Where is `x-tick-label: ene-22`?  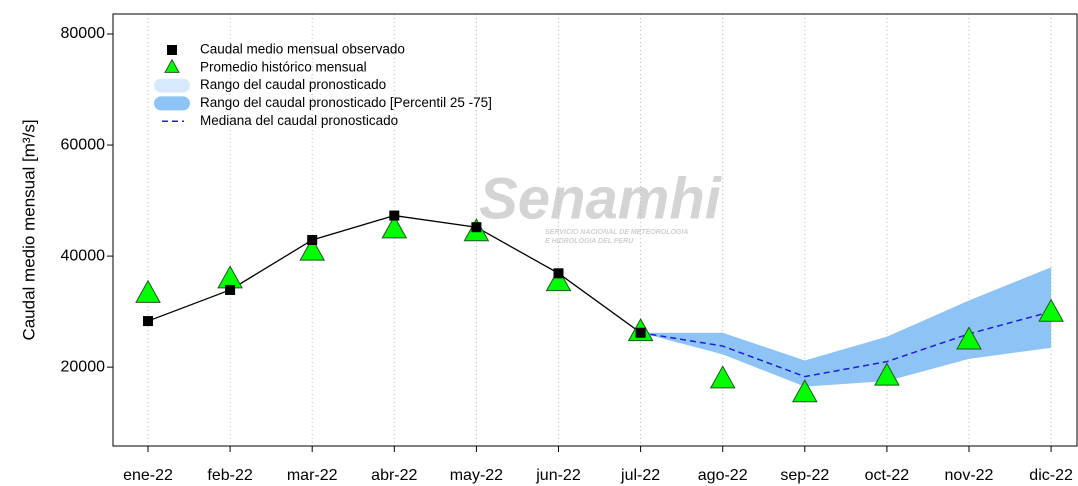
x-tick-label: ene-22 is located at coordinates (148, 475).